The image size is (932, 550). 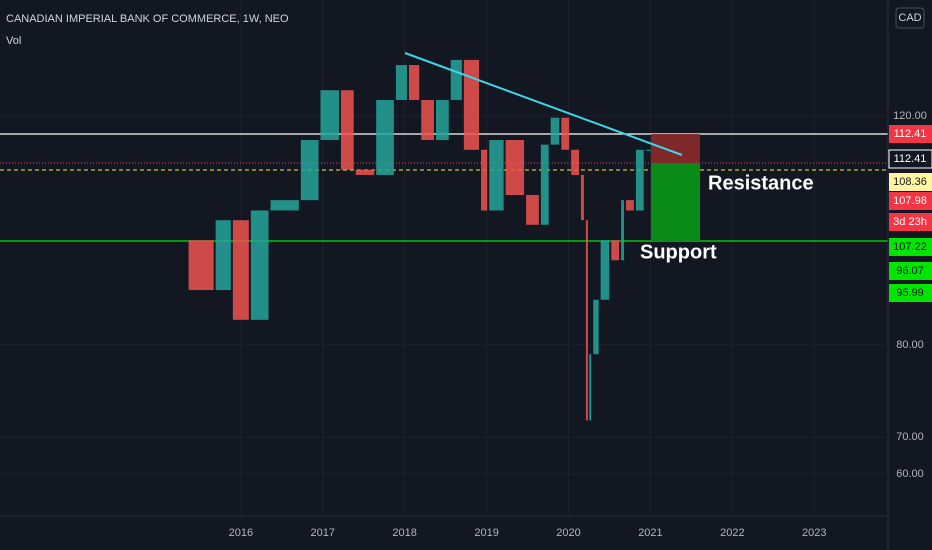 I want to click on x-tick-label: 2022, so click(x=732, y=533).